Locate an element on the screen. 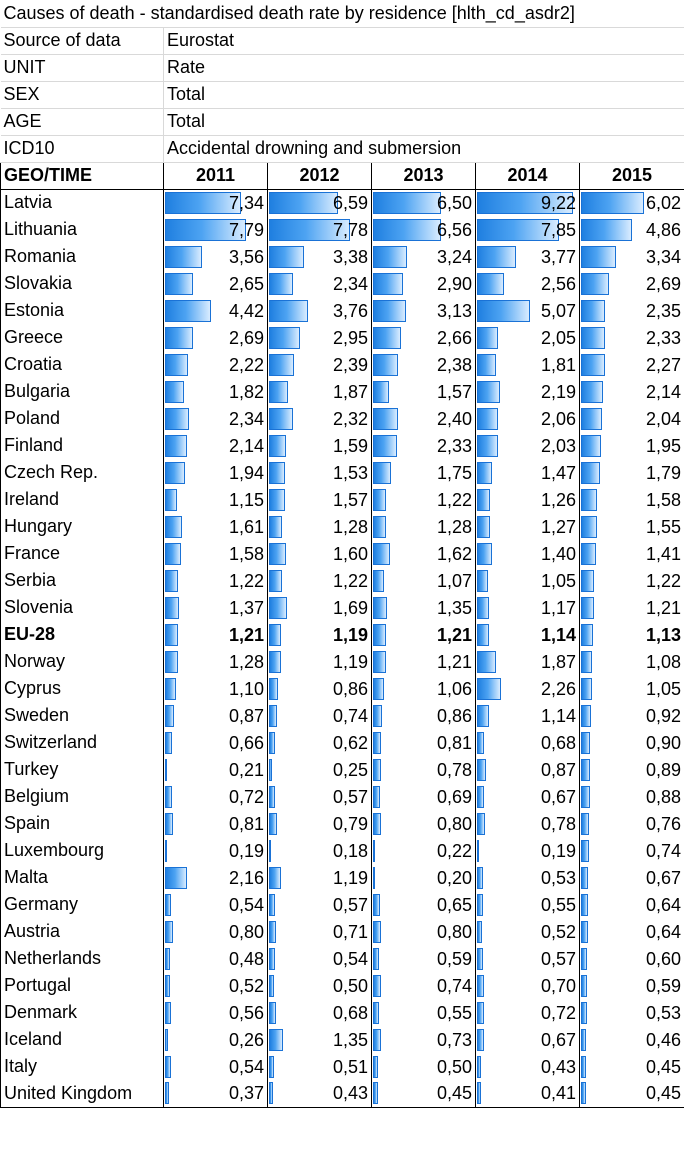  value-cell: 3,56 is located at coordinates (215, 256).